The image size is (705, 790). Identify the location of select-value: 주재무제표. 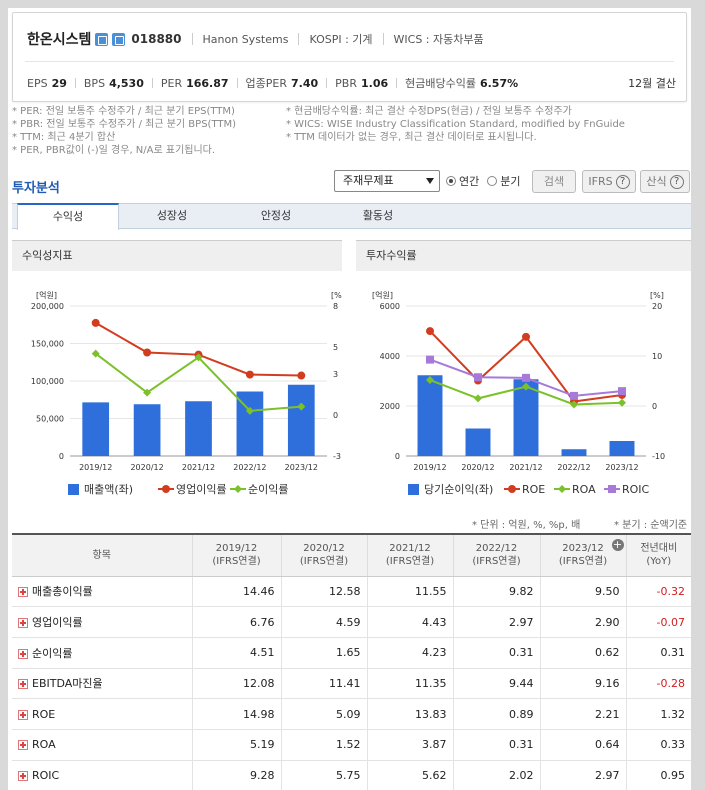
(368, 180).